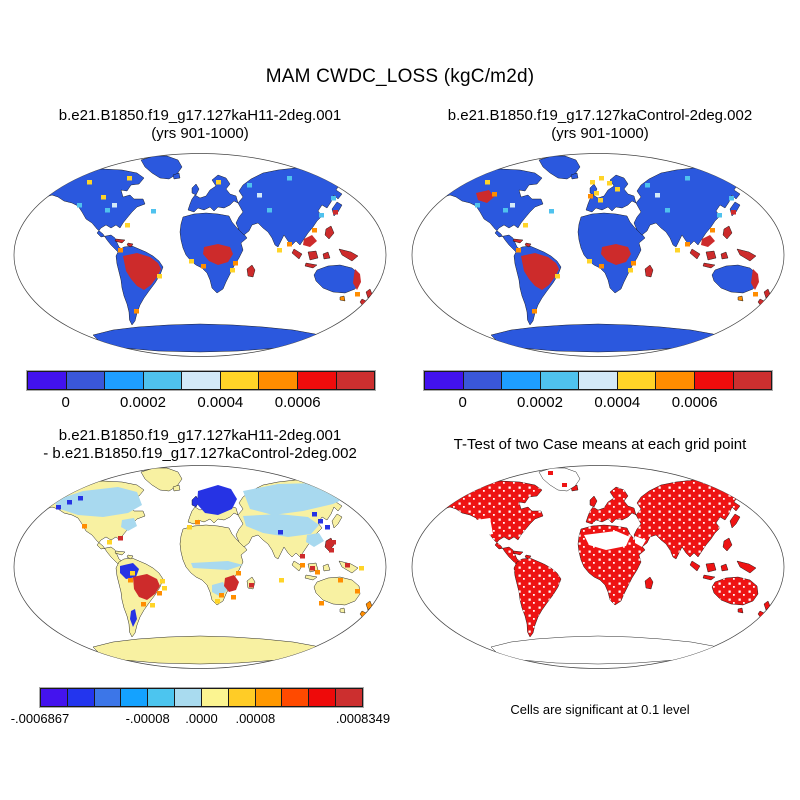 The height and width of the screenshot is (800, 800). Describe the element at coordinates (147, 718) in the screenshot. I see `colorbar-tick-label: -.00008` at that location.